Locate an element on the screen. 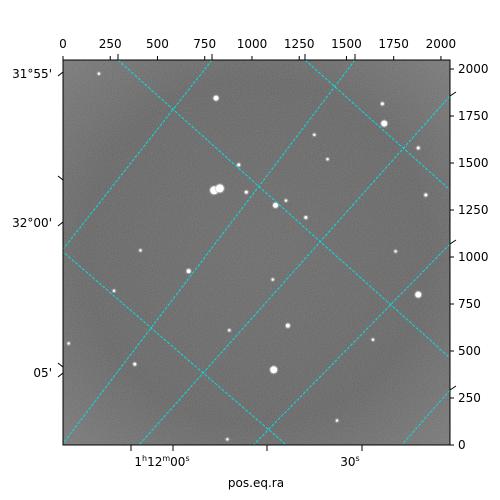  right-pixel-axis: 0 250 500 750 1000 1250 1500 1750 2000 is located at coordinates (469, 257).